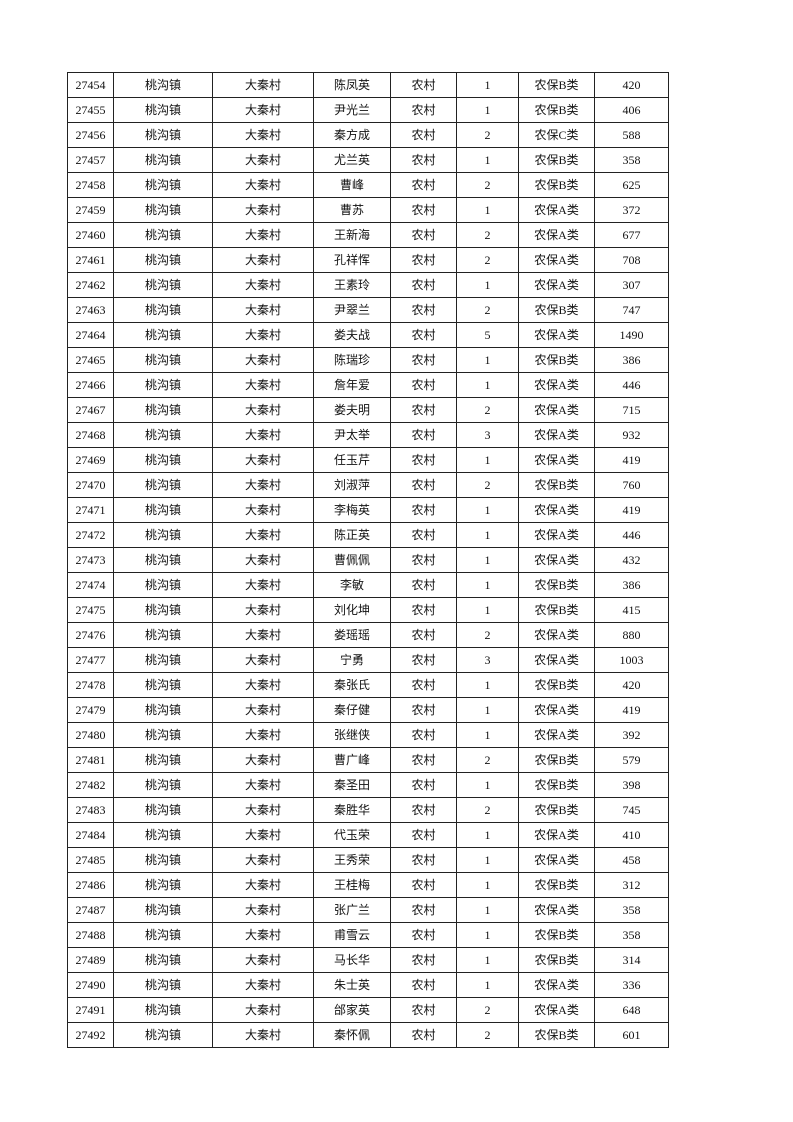 The image size is (793, 1122). I want to click on amount-cell: 1003, so click(631, 660).